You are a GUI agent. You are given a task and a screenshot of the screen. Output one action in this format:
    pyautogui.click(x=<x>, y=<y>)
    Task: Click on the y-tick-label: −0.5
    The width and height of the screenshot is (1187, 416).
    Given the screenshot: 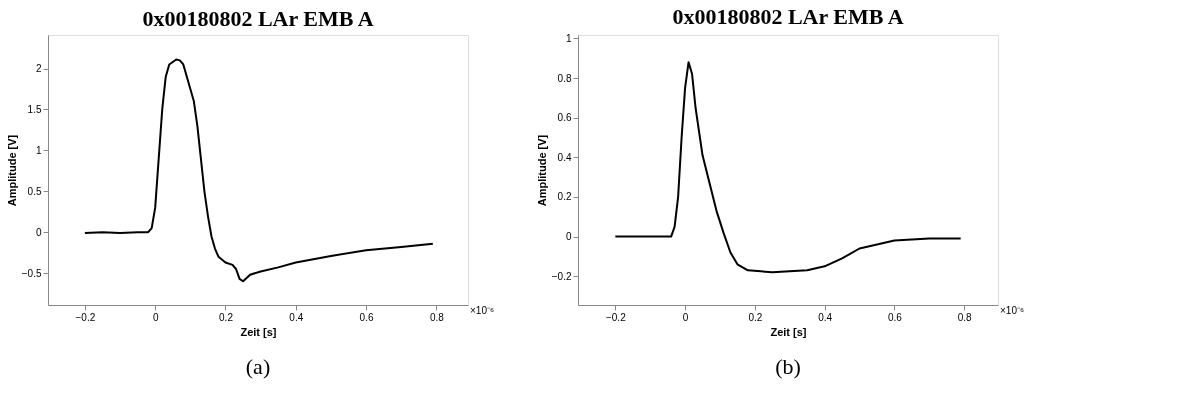 What is the action you would take?
    pyautogui.click(x=31, y=273)
    